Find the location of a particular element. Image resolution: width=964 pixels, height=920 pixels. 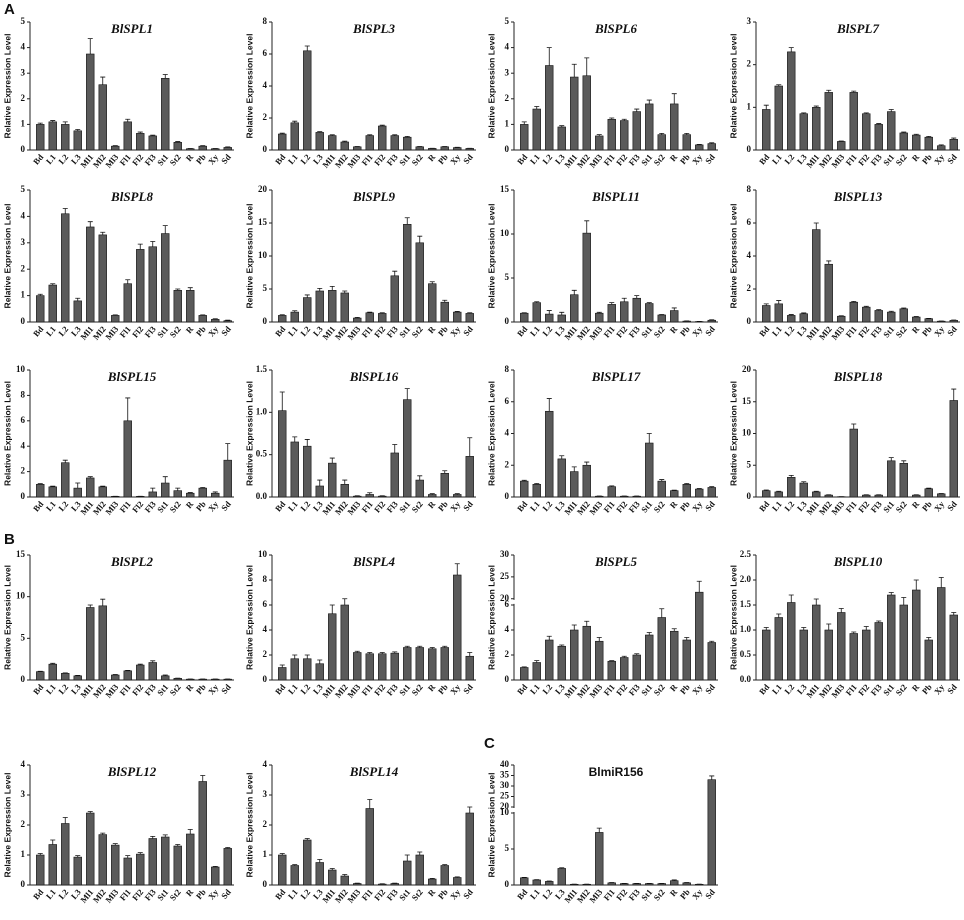

y-tick-label: 8 is located at coordinates (507, 369).